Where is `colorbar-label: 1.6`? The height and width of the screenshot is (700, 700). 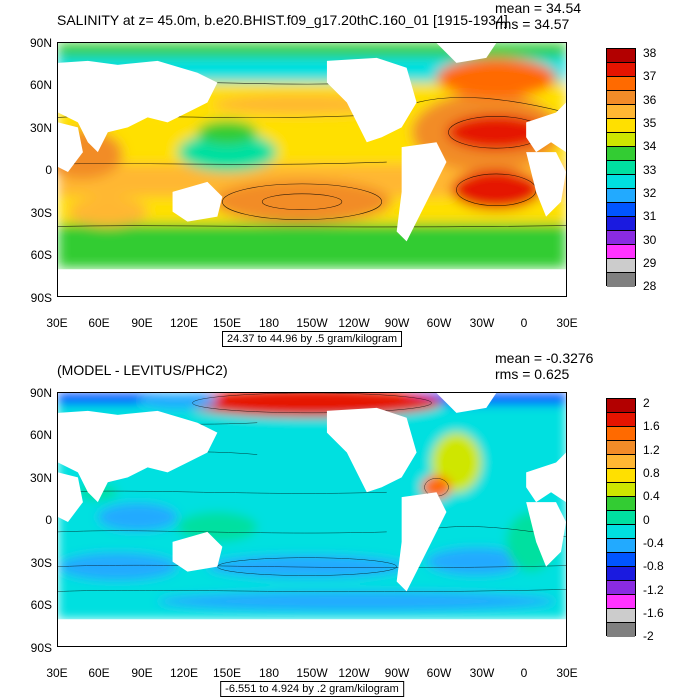 colorbar-label: 1.6 is located at coordinates (651, 426).